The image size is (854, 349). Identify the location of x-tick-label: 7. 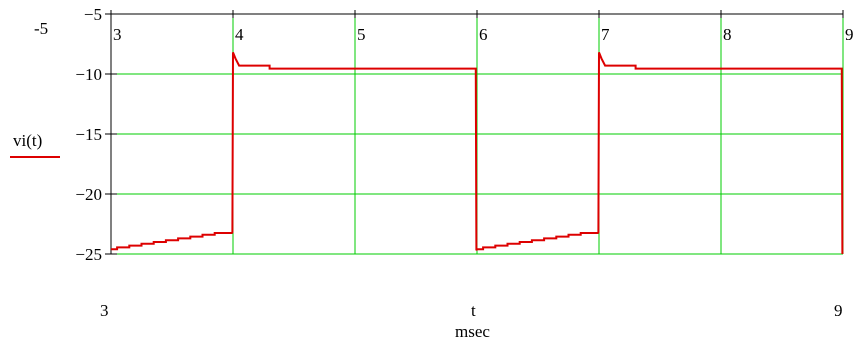
(605, 34).